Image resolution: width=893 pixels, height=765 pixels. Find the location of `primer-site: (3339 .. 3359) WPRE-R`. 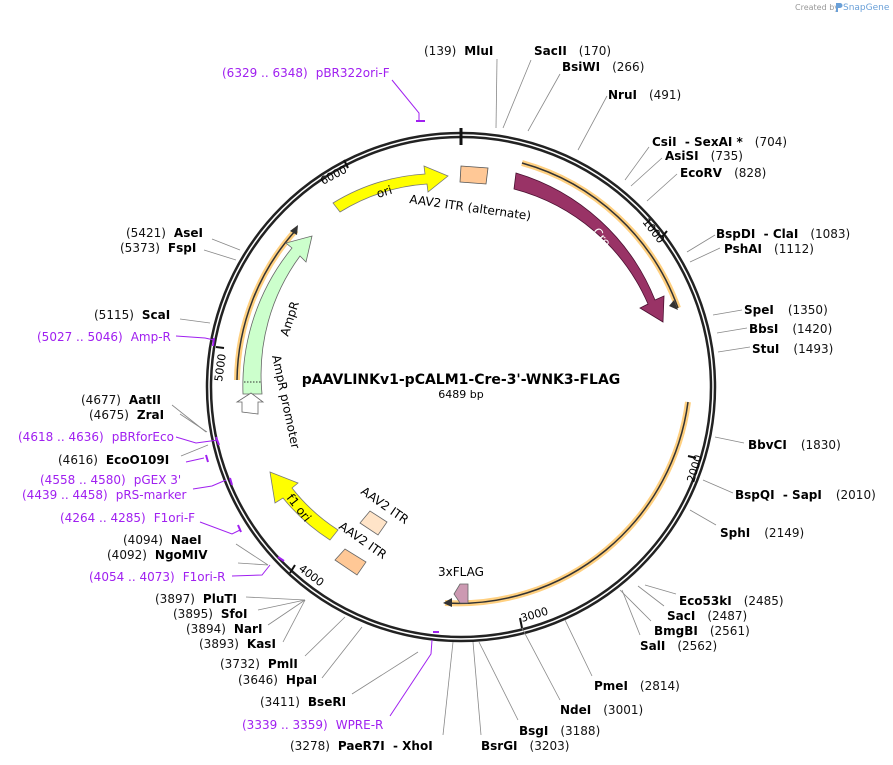

primer-site: (3339 .. 3359) WPRE-R is located at coordinates (312, 725).